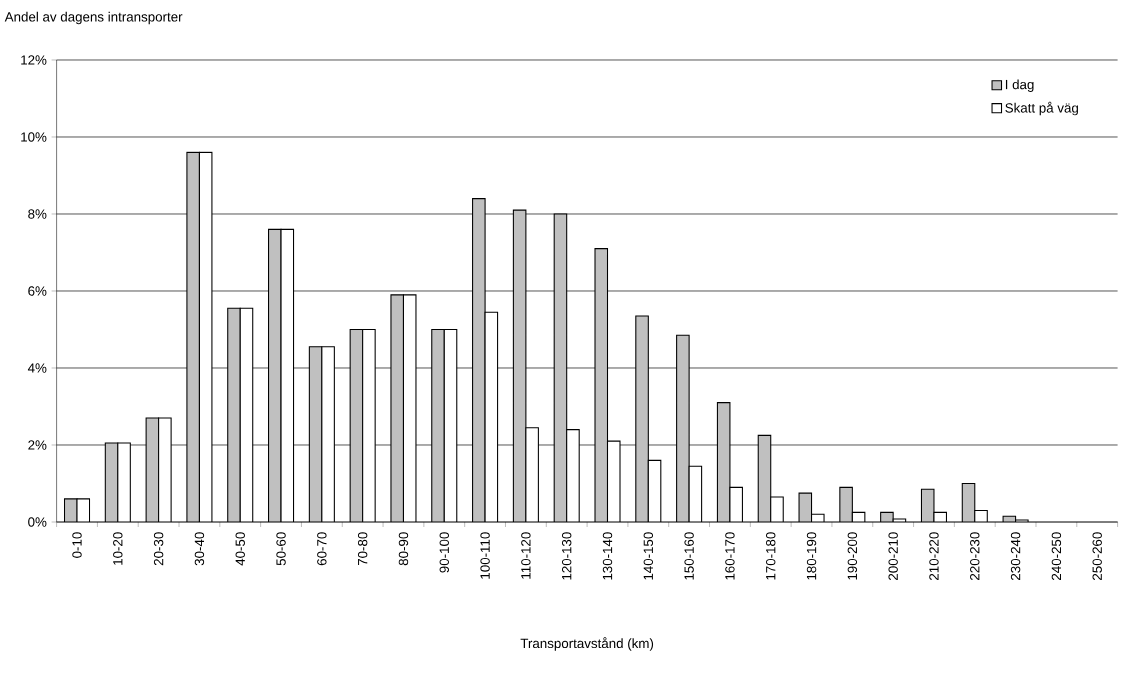 The height and width of the screenshot is (675, 1138). What do you see at coordinates (444, 552) in the screenshot?
I see `x-tick-label: 90-100` at bounding box center [444, 552].